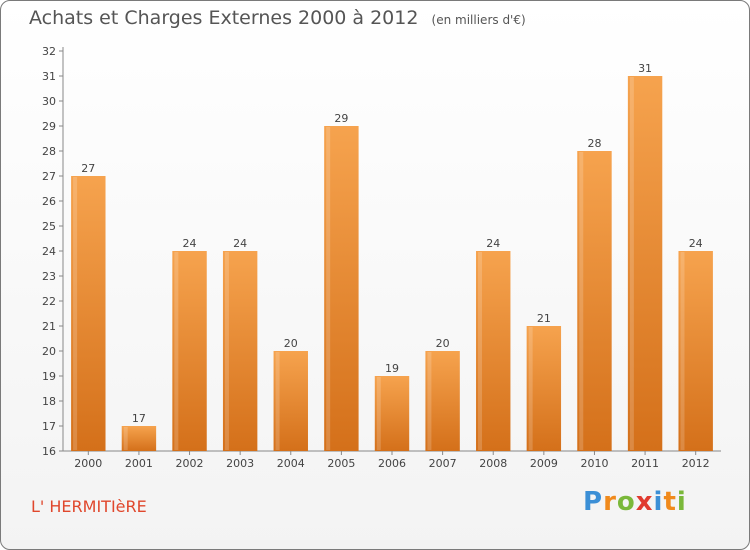  Describe the element at coordinates (49, 51) in the screenshot. I see `y-tick-label: 32` at that location.